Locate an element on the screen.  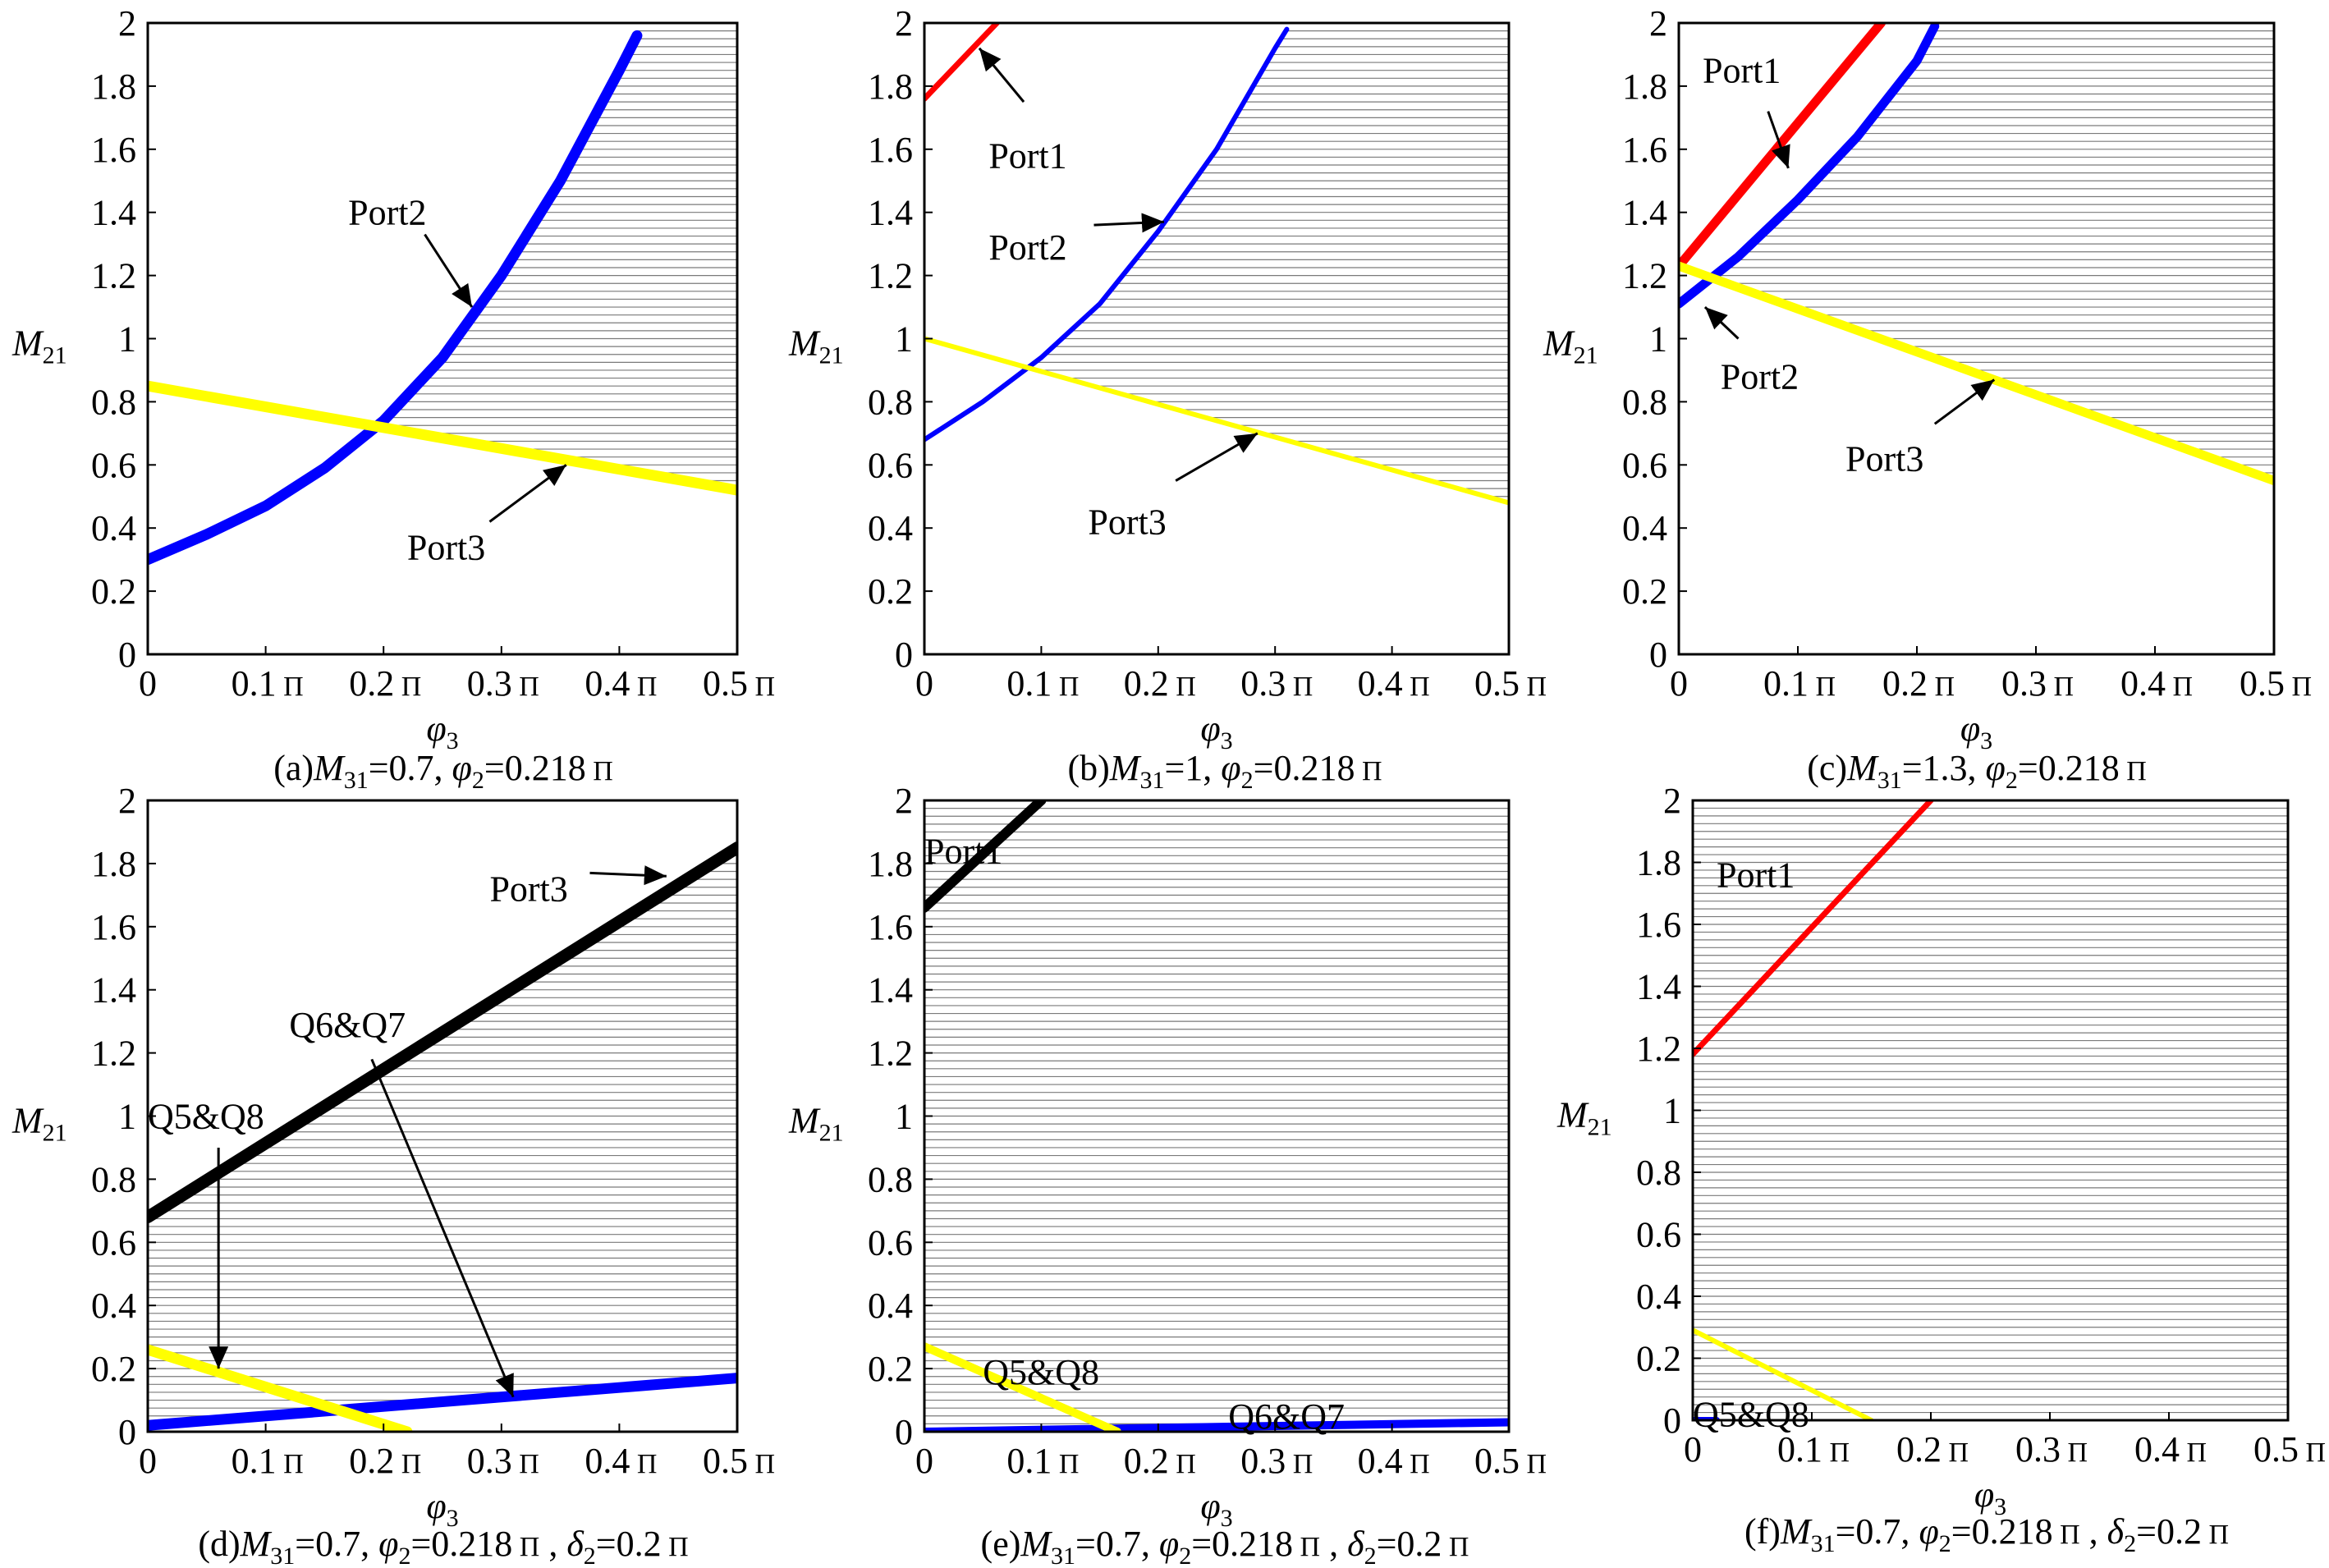
series-port1 is located at coordinates (1813, 929).